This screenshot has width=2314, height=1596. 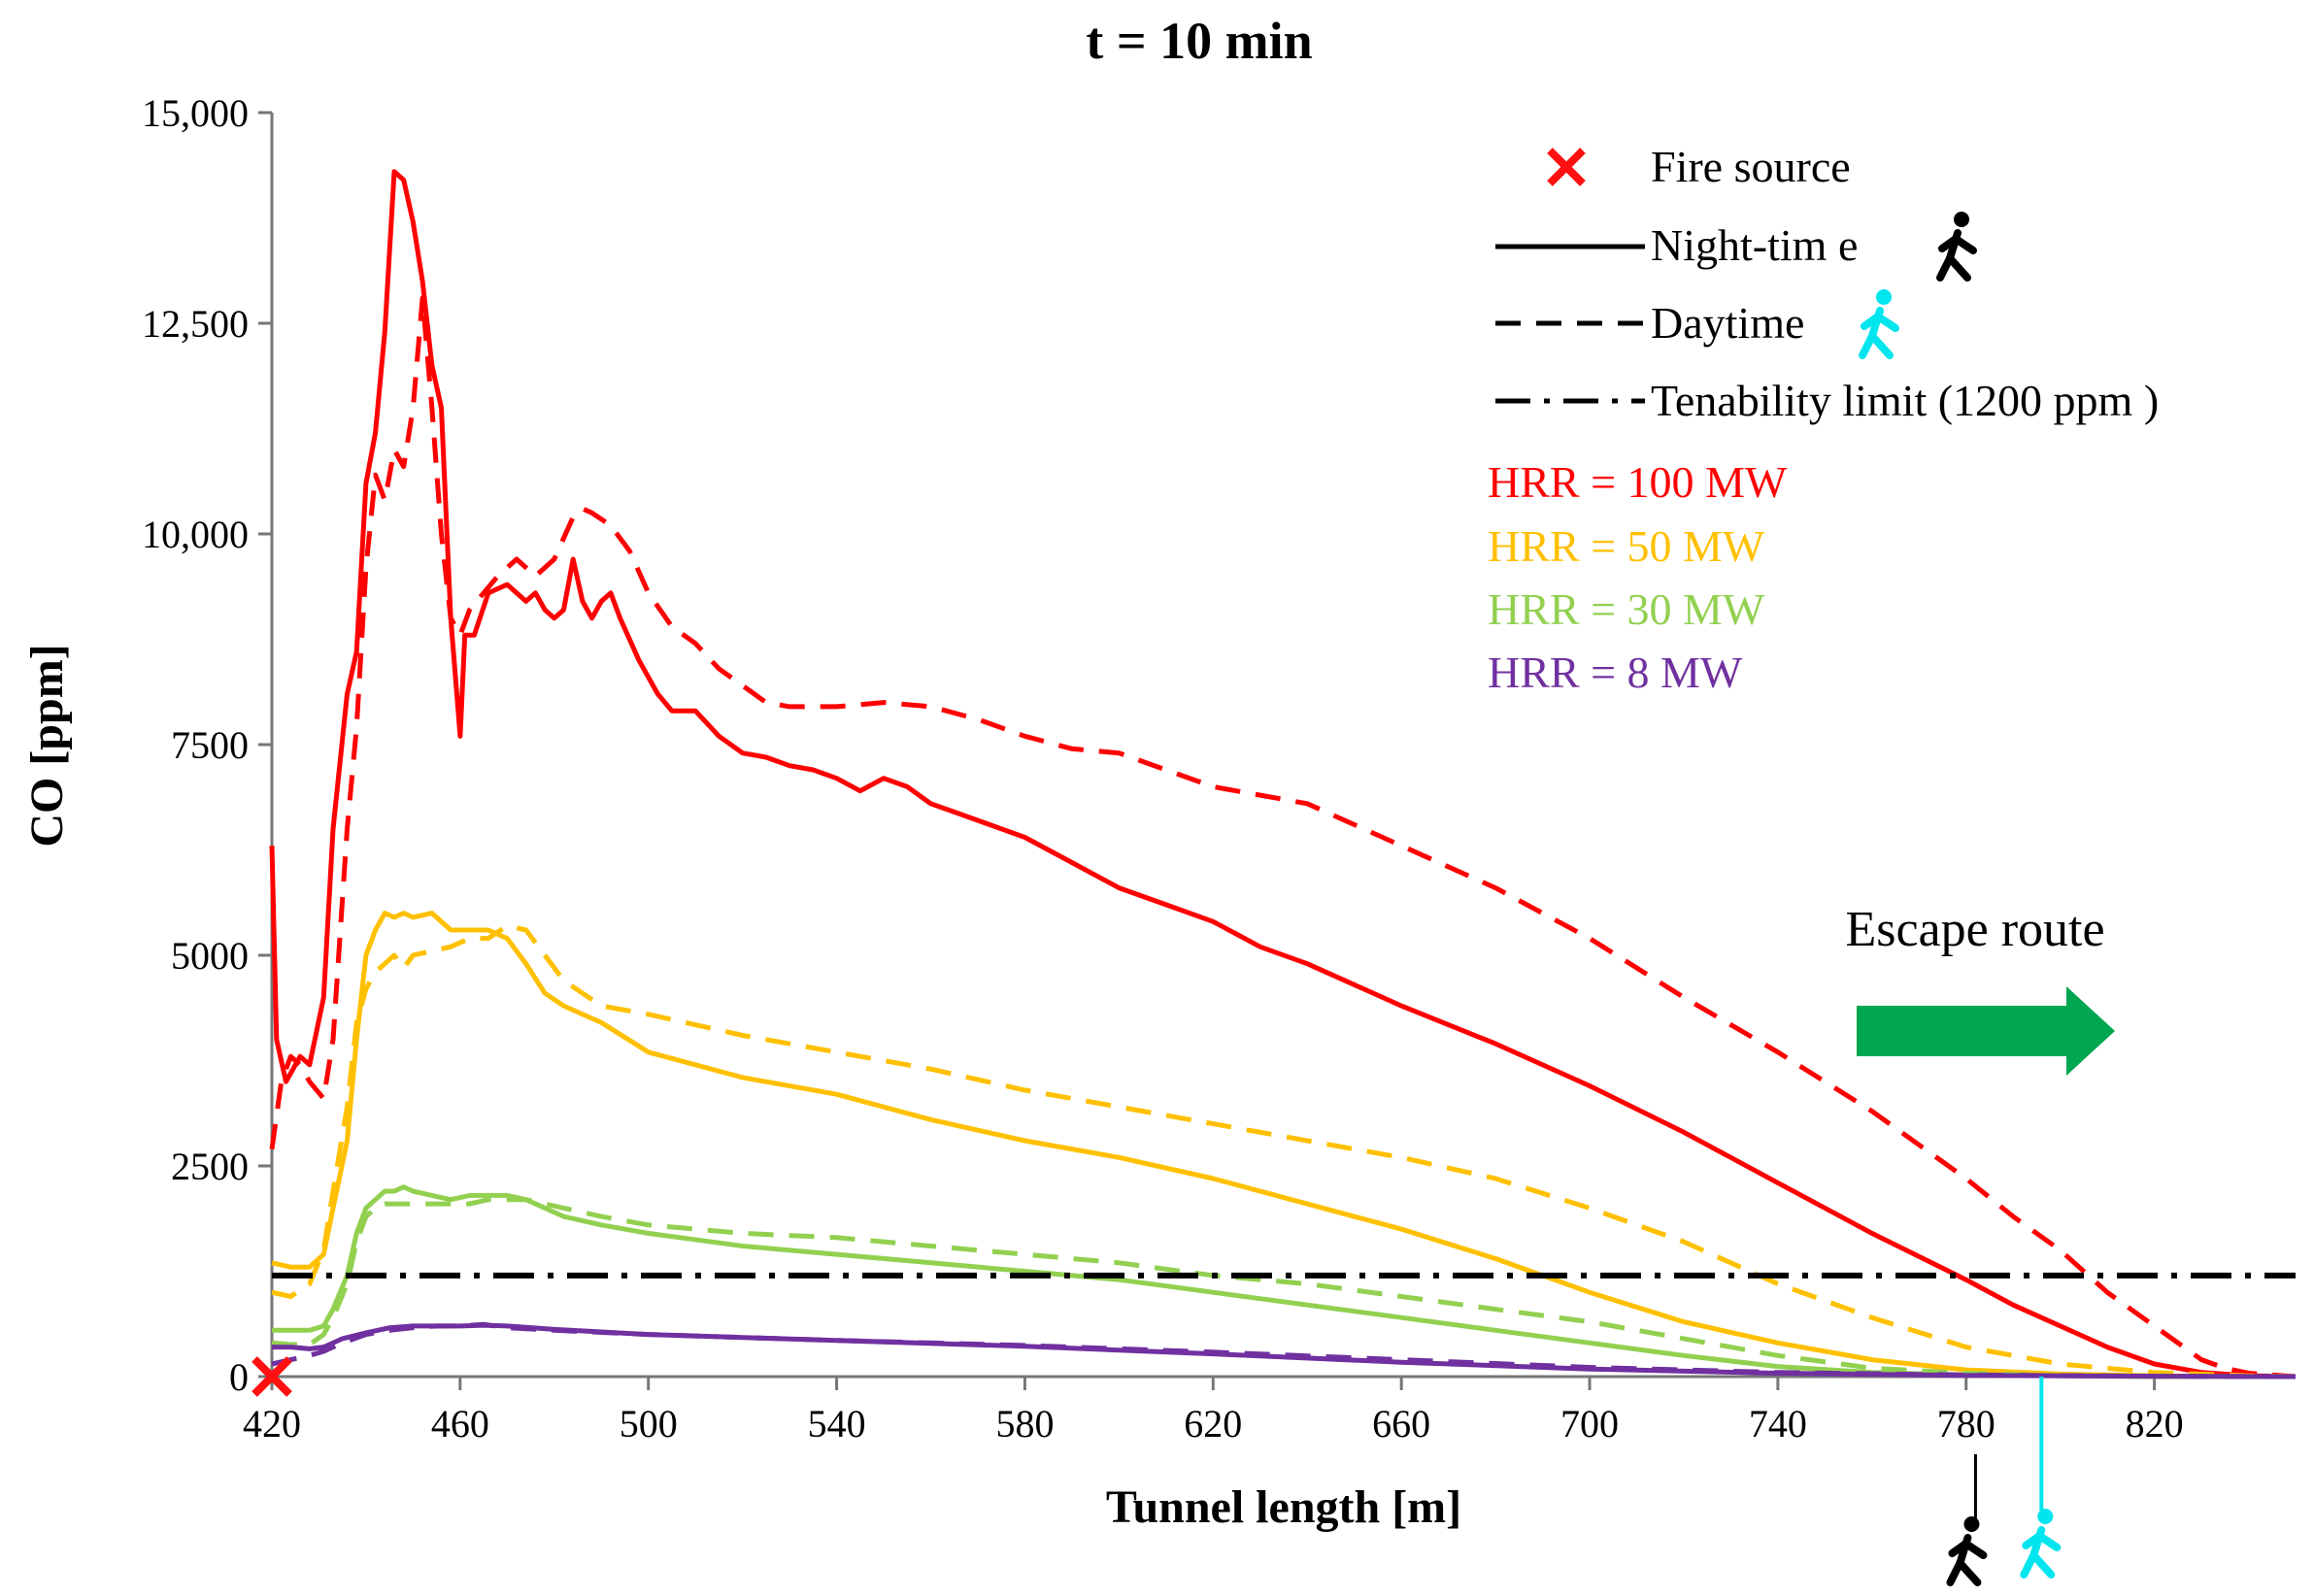 What do you see at coordinates (195, 535) in the screenshot?
I see `y-tick-label: 10,000` at bounding box center [195, 535].